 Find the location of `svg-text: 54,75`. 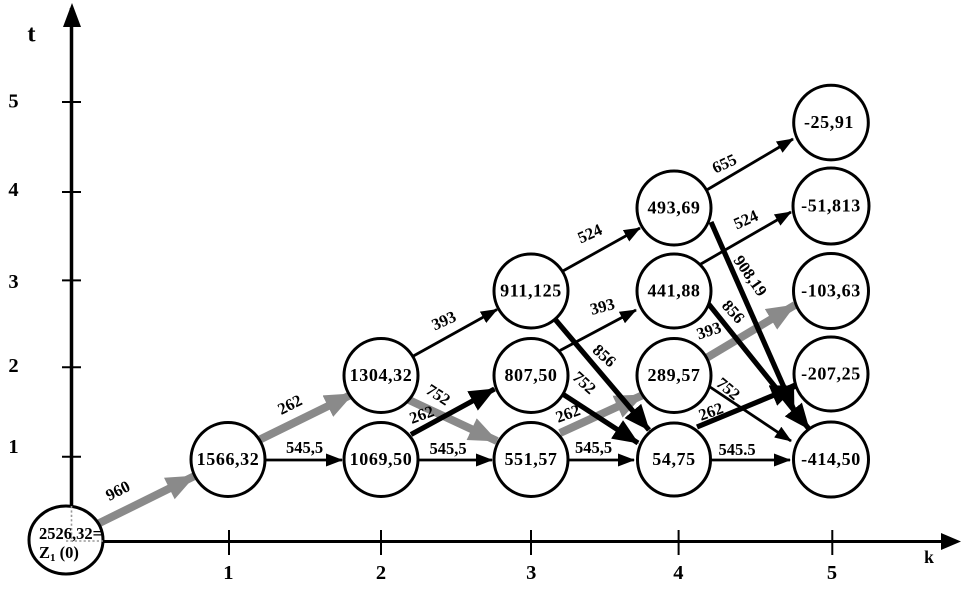

svg-text: 54,75 is located at coordinates (674, 459).